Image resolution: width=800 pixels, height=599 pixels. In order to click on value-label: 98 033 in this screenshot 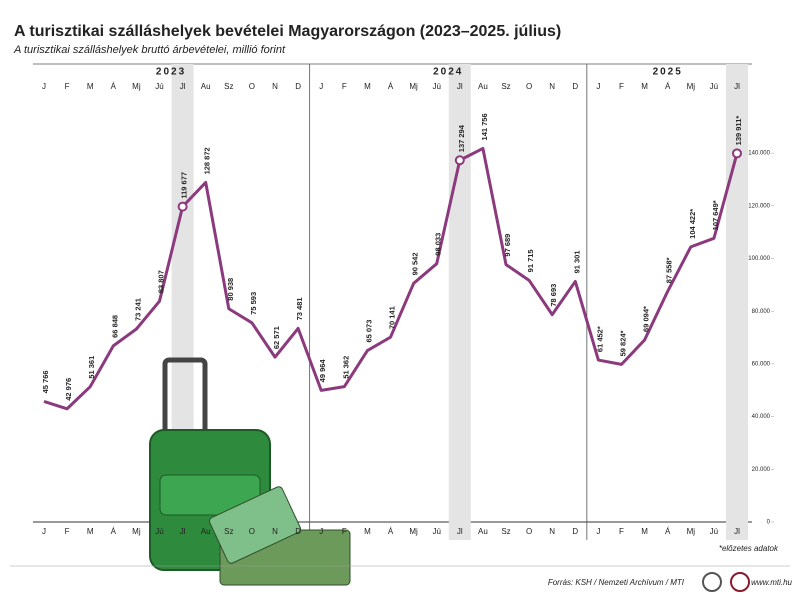, I will do `click(438, 244)`.